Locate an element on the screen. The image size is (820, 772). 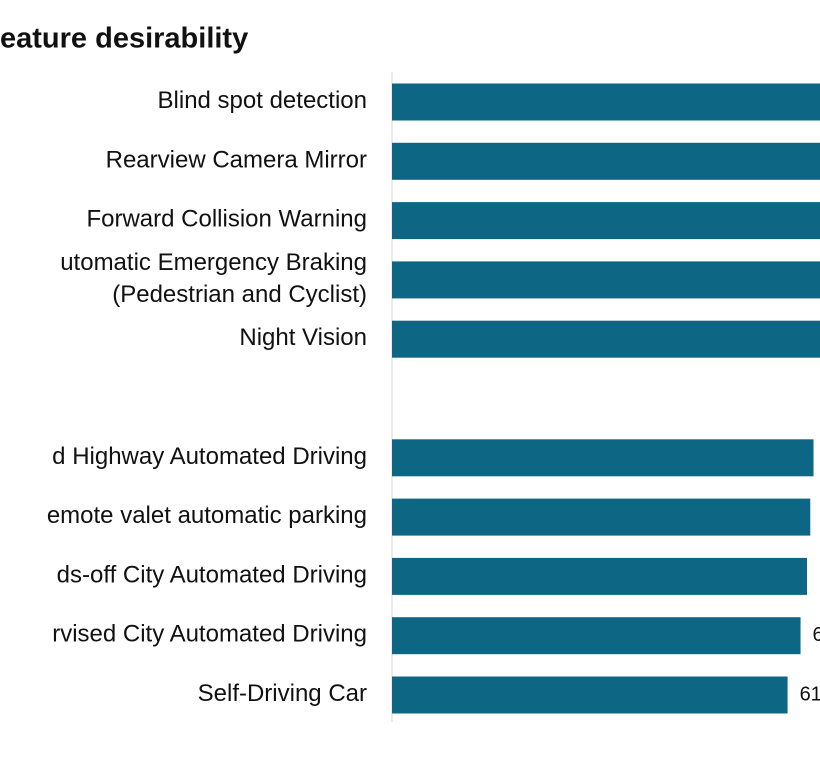
chart-title: eature desirability is located at coordinates (124, 39).